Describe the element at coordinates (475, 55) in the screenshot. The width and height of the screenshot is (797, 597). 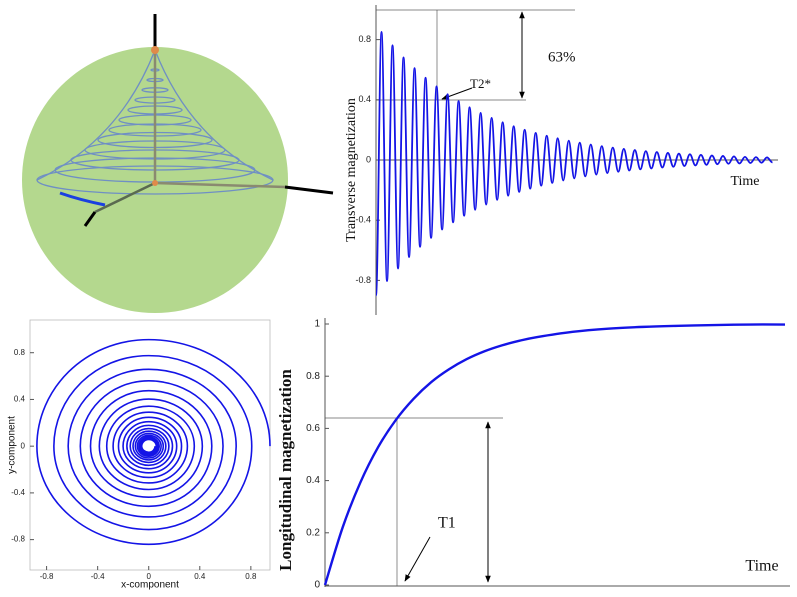
I see `t2-guides` at that location.